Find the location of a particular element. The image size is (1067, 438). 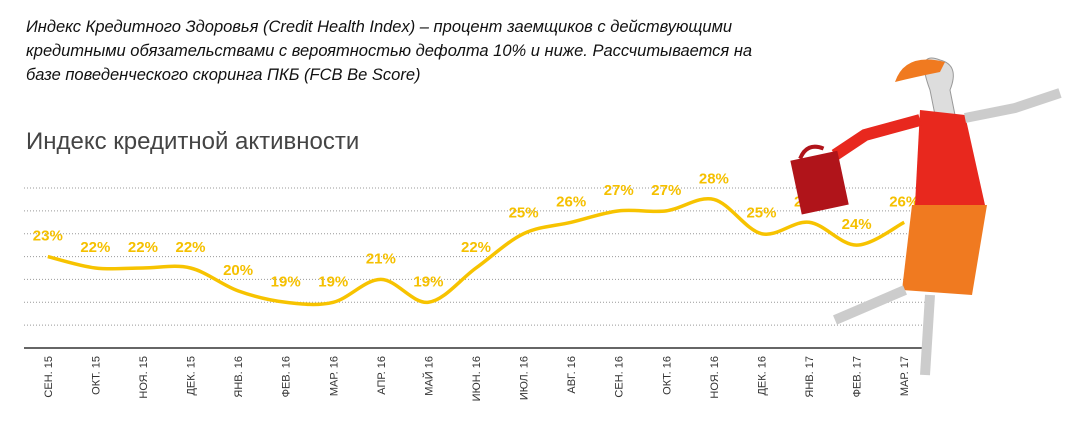

x-tick-label: ФЕВ. 17 is located at coordinates (858, 376).